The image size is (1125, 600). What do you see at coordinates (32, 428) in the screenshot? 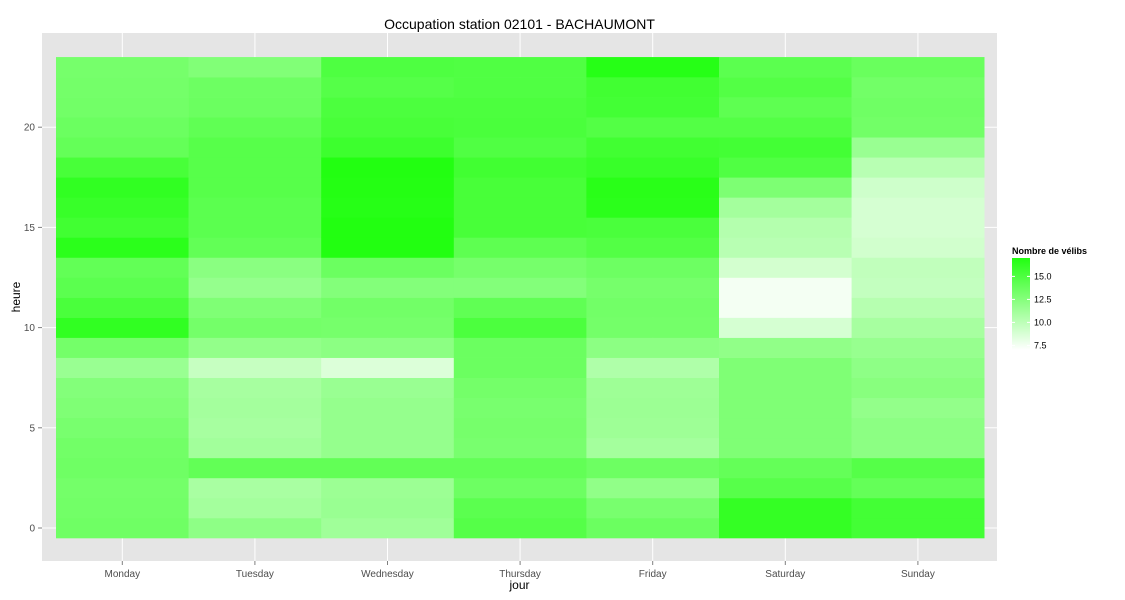
I see `y-tick-label: 5` at bounding box center [32, 428].